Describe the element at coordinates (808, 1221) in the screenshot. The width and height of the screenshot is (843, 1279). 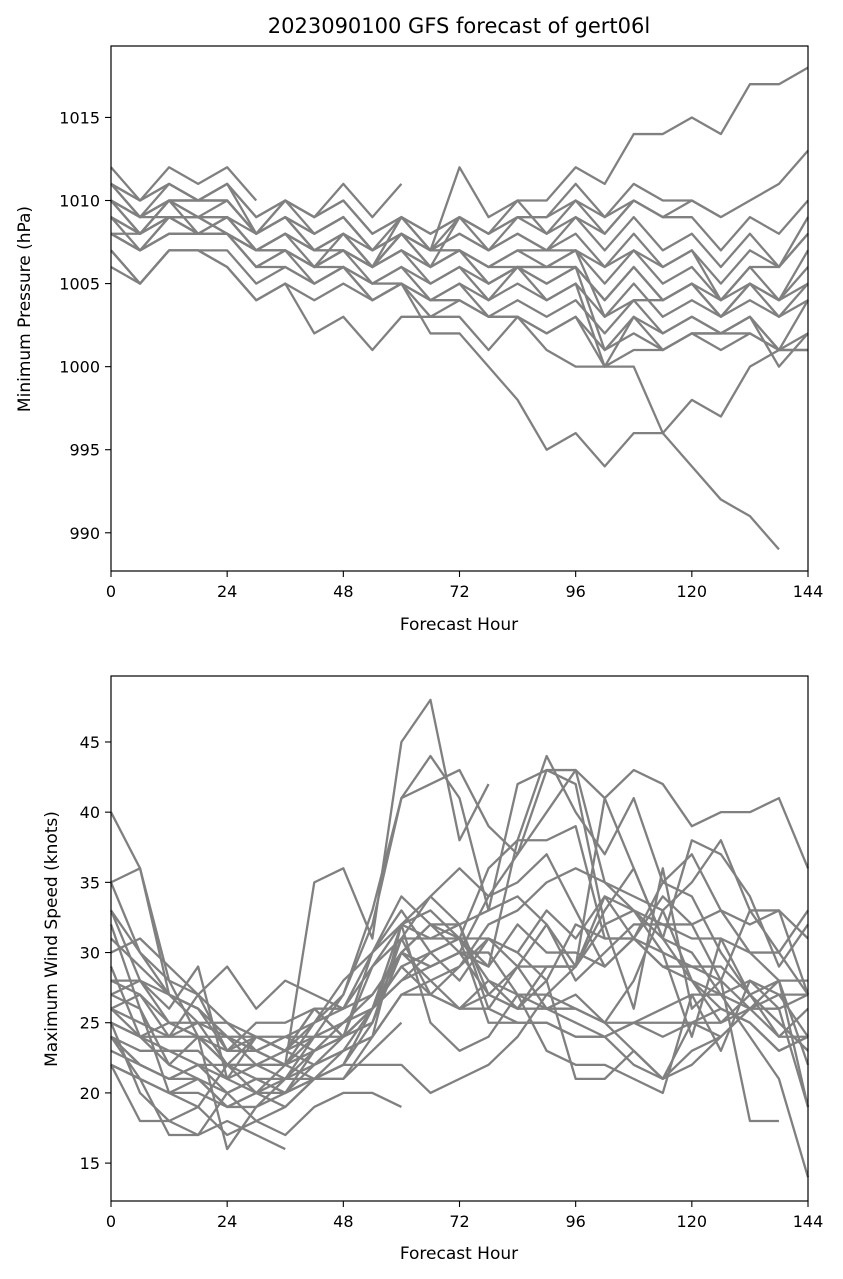
I see `wind-x-tick-label: 144` at that location.